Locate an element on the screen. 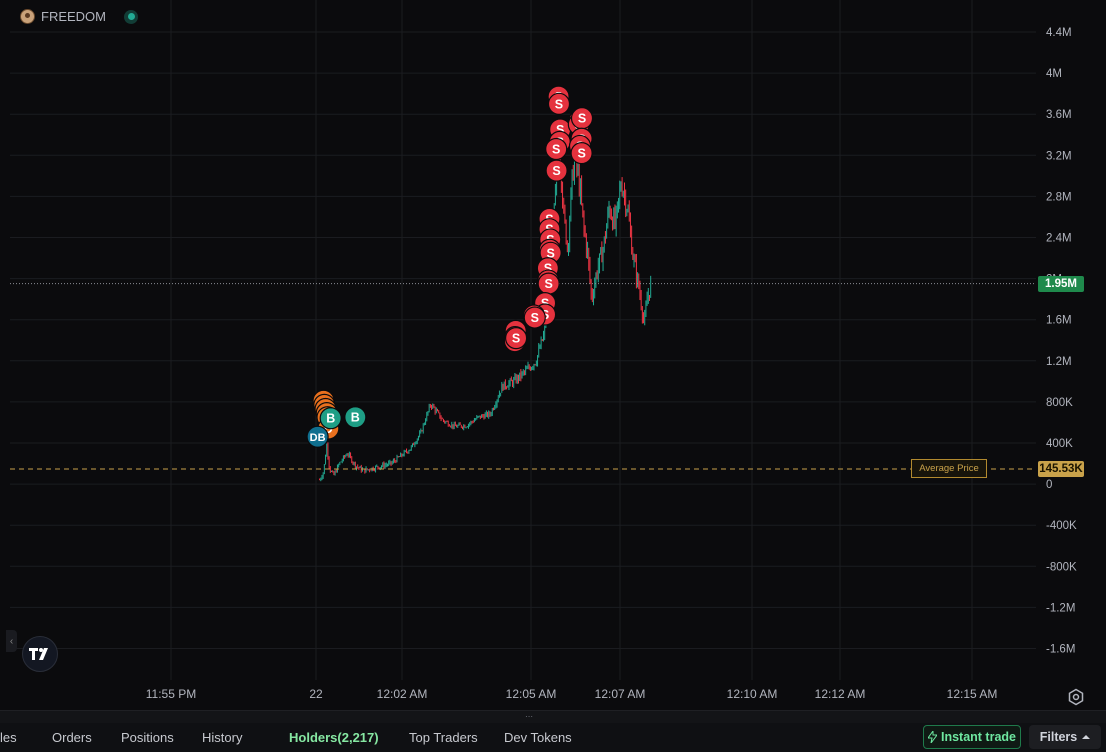  x-axis-tick-label: 12:12 AM is located at coordinates (840, 694).